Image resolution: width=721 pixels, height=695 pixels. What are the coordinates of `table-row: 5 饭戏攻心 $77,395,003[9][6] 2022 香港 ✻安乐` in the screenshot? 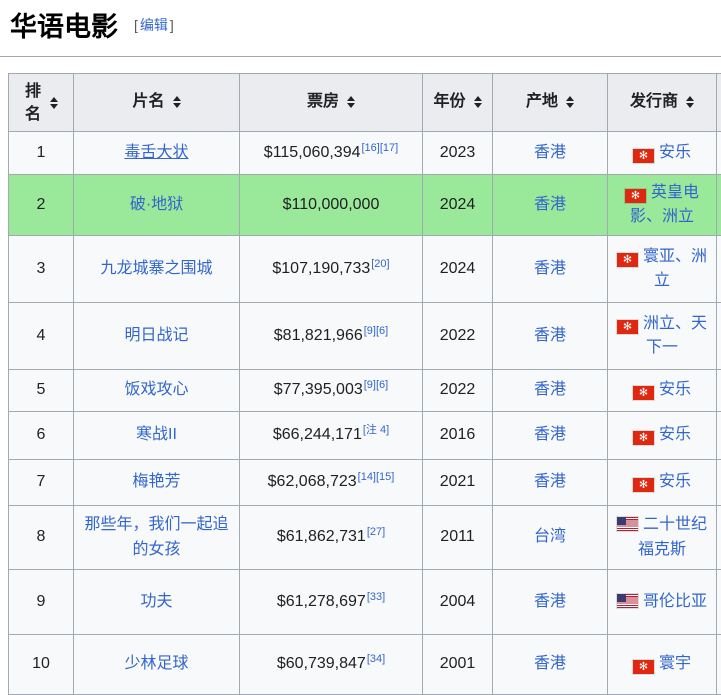 It's located at (365, 391).